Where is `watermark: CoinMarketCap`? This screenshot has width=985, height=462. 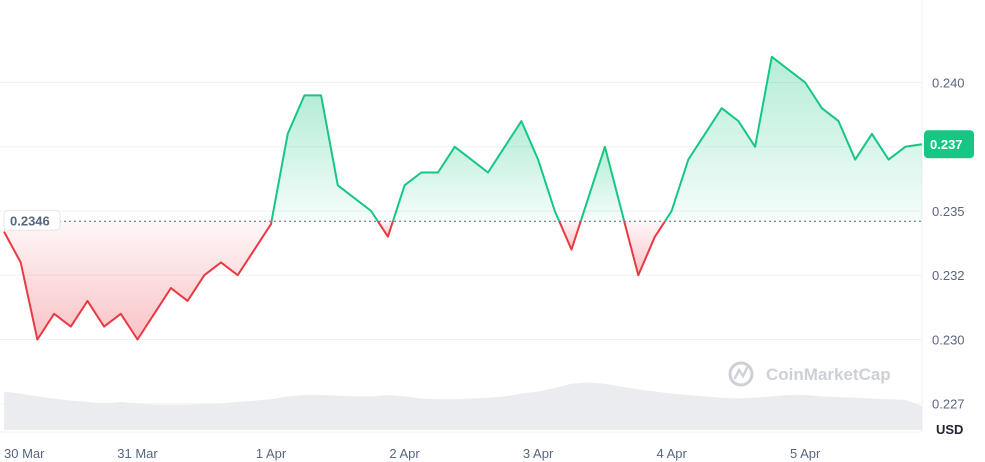
watermark: CoinMarketCap is located at coordinates (809, 374).